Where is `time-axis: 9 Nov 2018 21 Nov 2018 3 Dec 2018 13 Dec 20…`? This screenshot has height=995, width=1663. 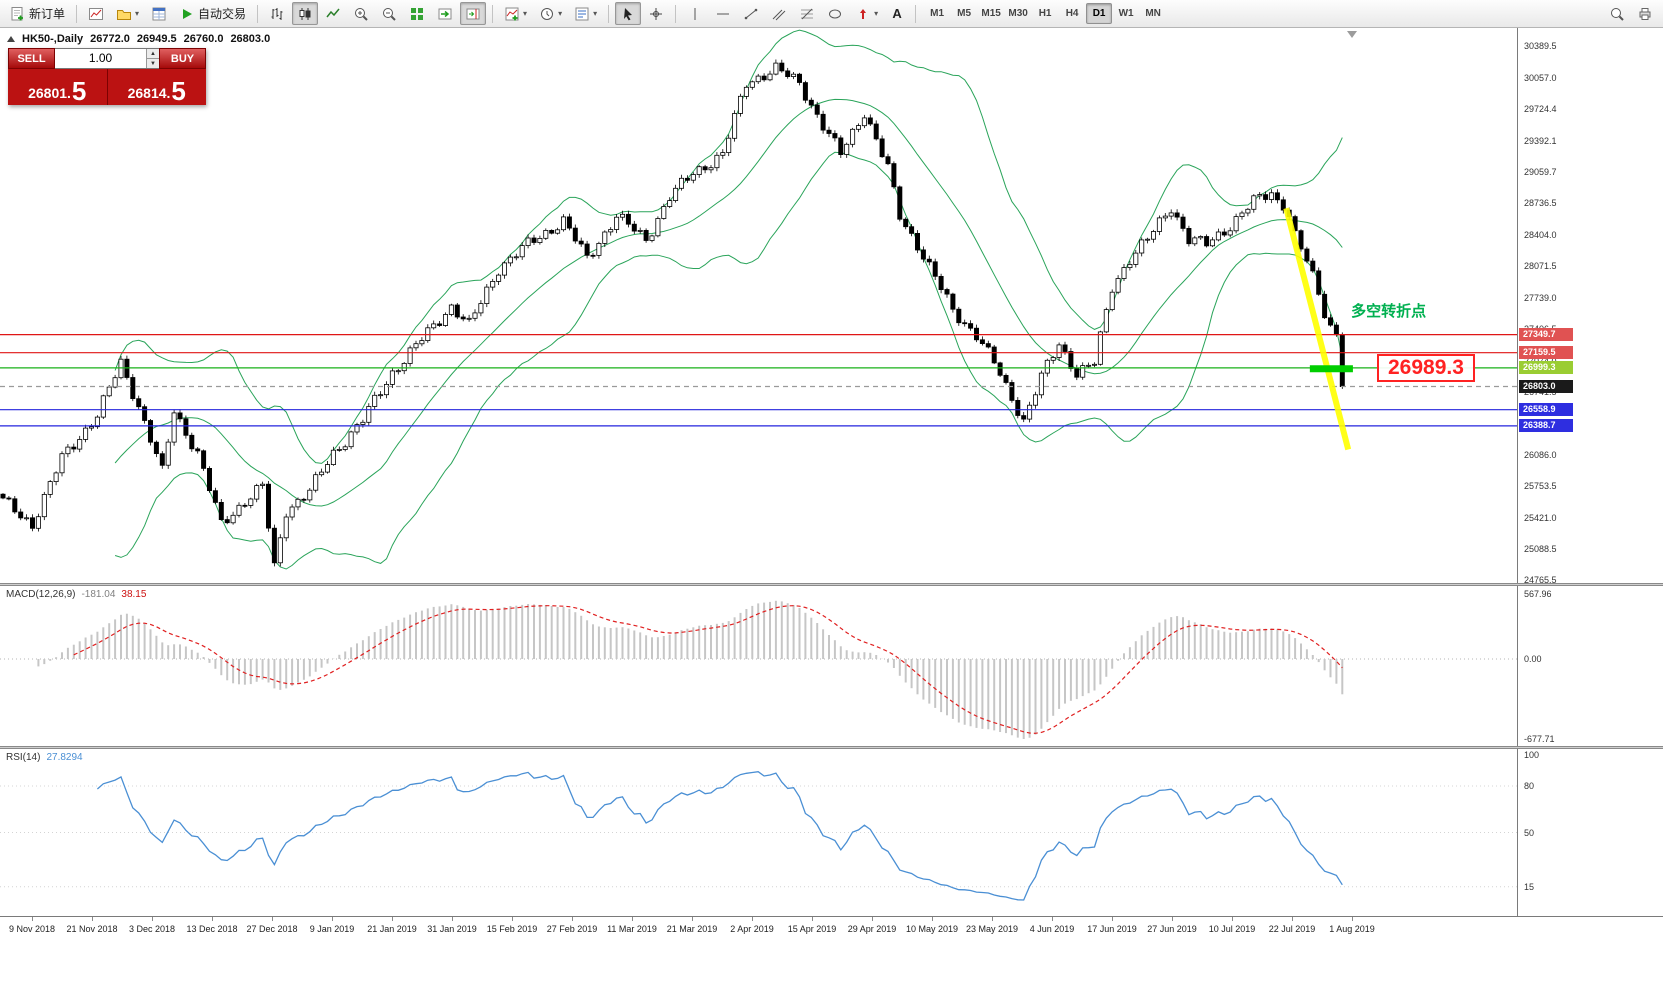 time-axis: 9 Nov 2018 21 Nov 2018 3 Dec 2018 13 Dec 20… is located at coordinates (831, 929).